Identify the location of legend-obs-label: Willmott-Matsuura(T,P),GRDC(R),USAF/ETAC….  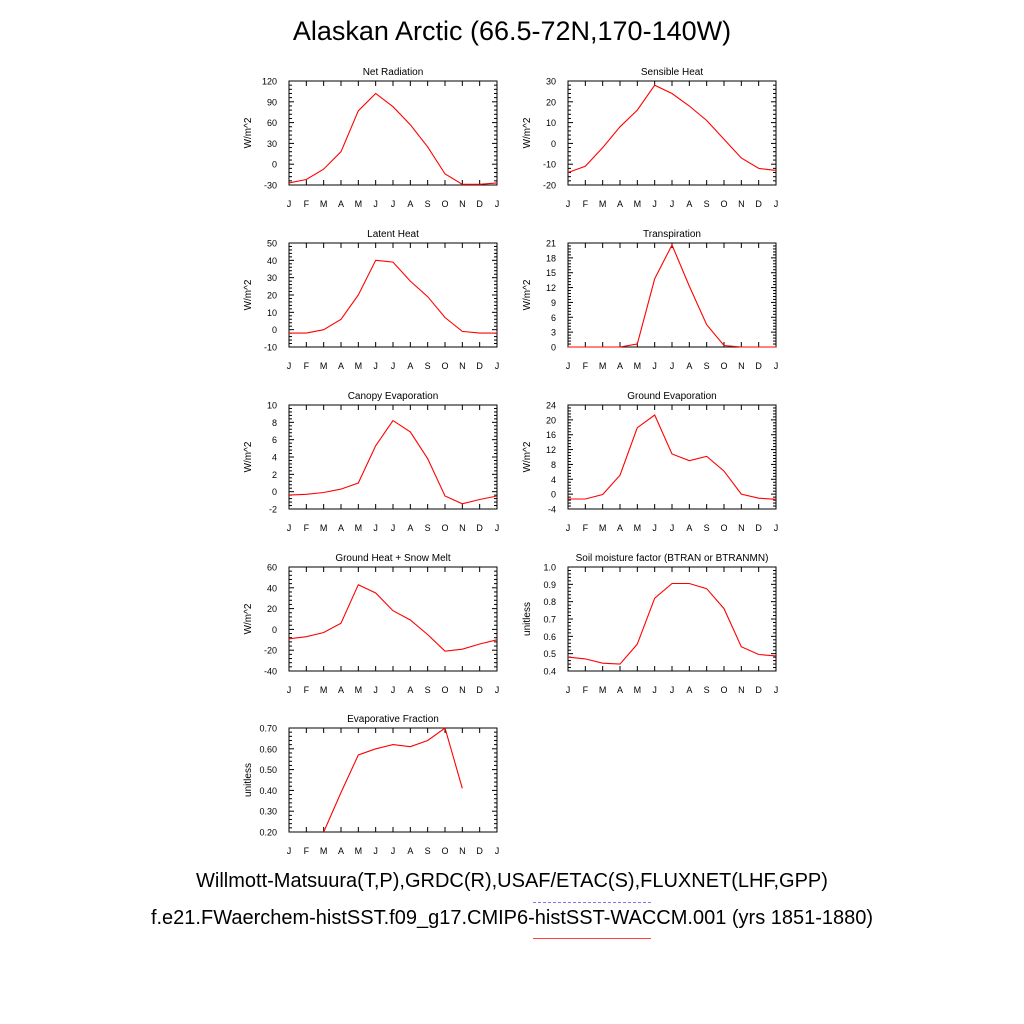
(512, 881).